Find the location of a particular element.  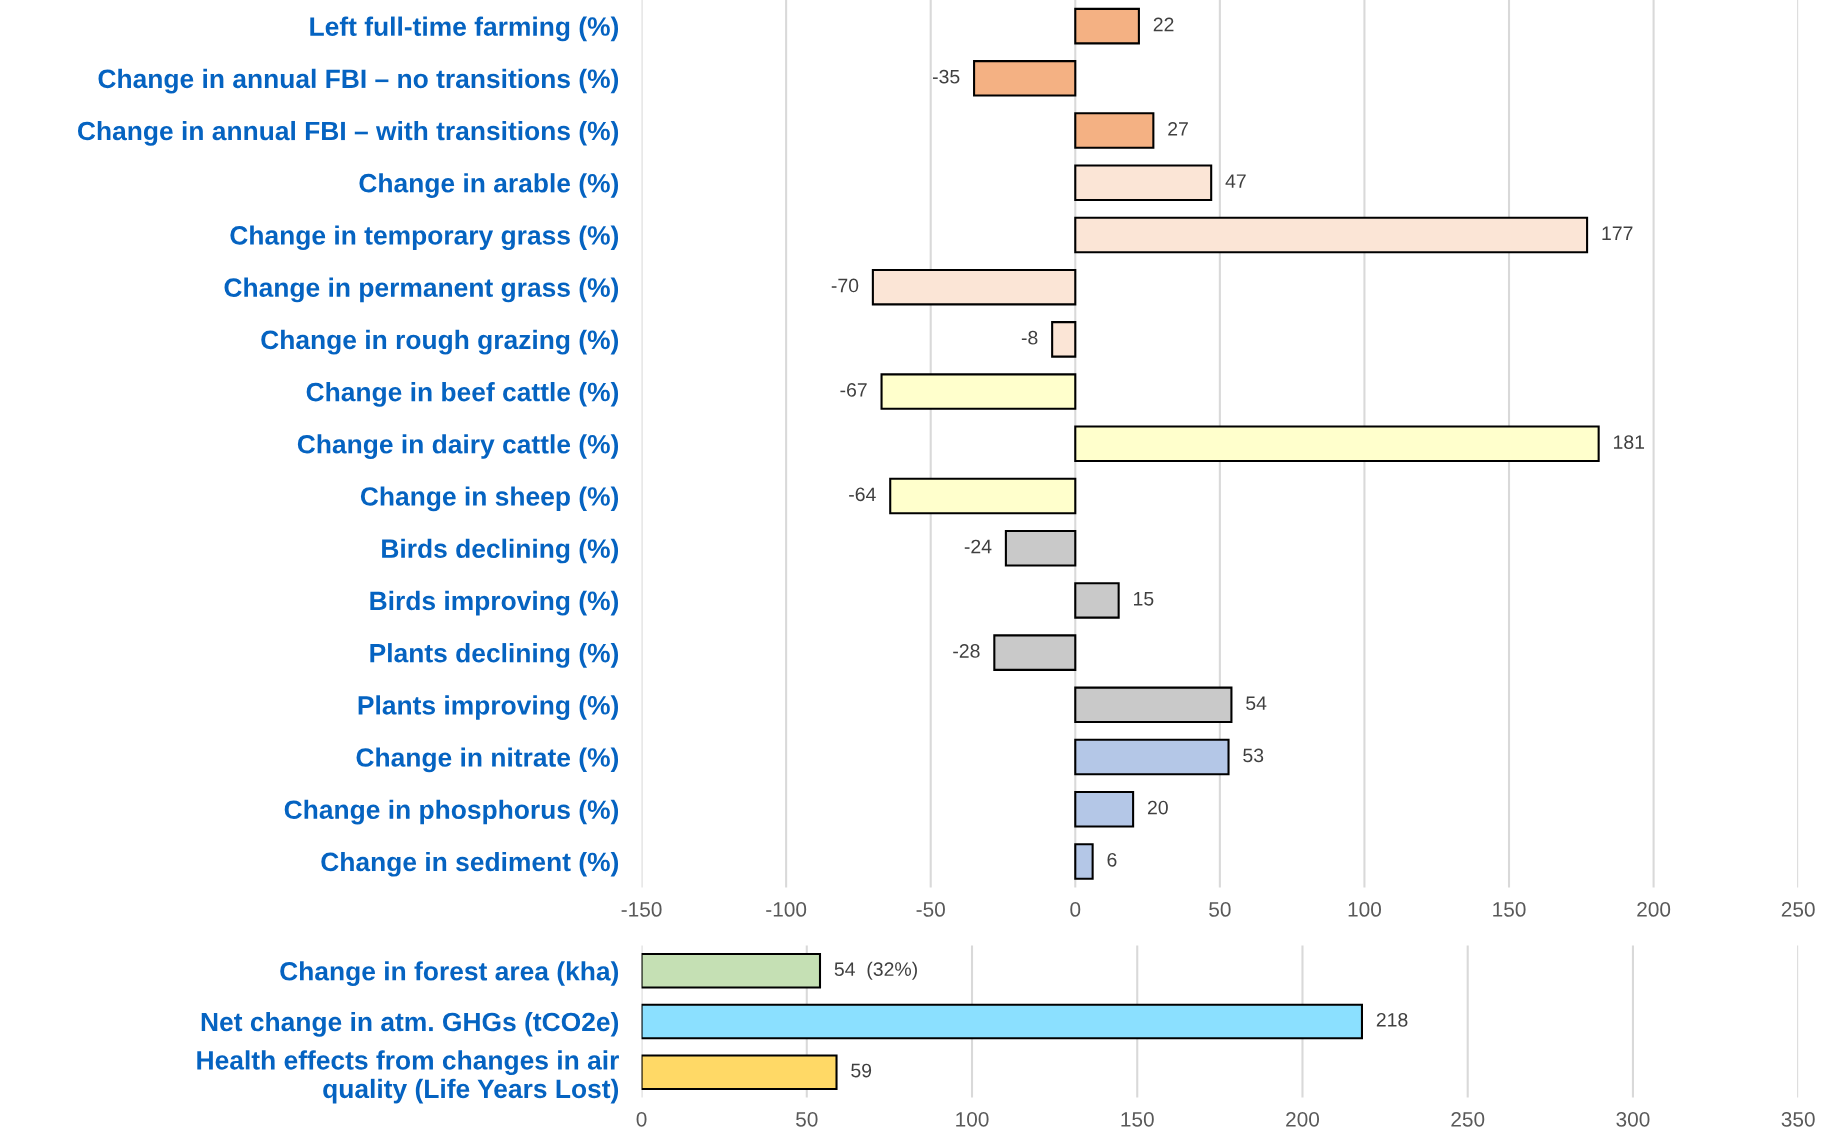

y-tick-label: Change in arable (%) is located at coordinates (489, 185).